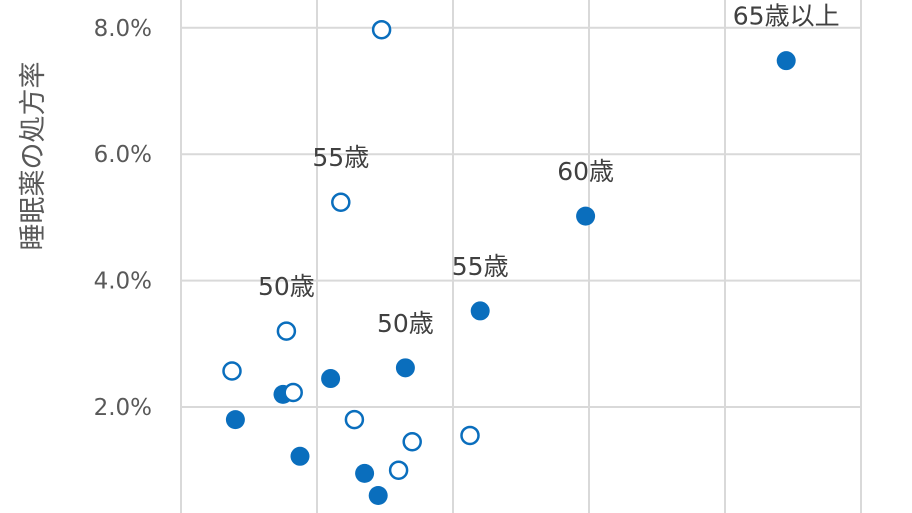 The width and height of the screenshot is (912, 513). Describe the element at coordinates (786, 16) in the screenshot. I see `data-label: 65歳以上` at that location.